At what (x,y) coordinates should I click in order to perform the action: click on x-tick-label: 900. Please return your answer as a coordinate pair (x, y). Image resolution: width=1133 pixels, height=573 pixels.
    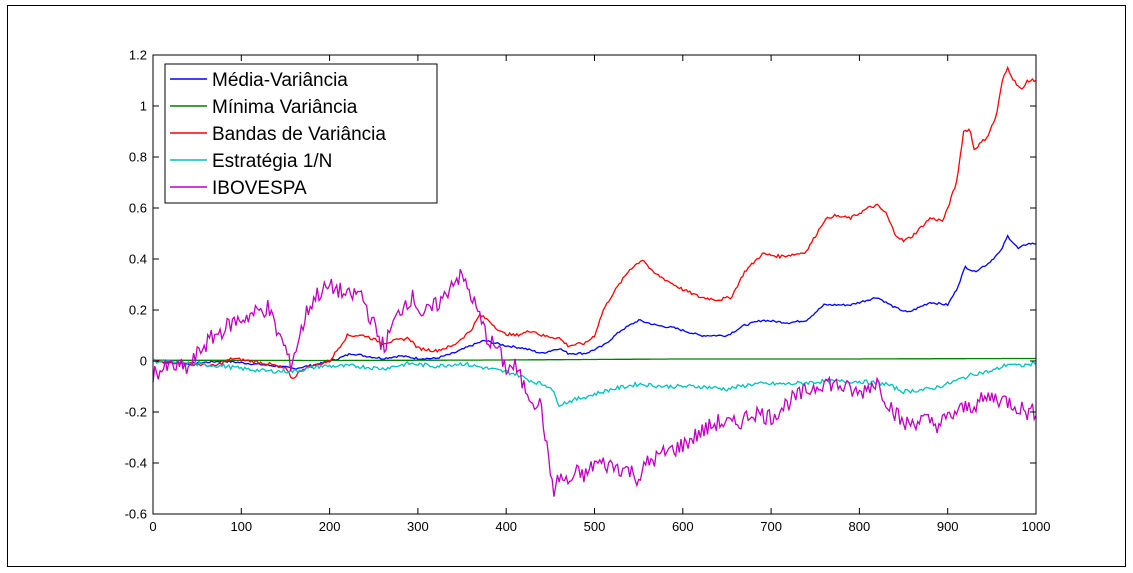
    Looking at the image, I should click on (948, 526).